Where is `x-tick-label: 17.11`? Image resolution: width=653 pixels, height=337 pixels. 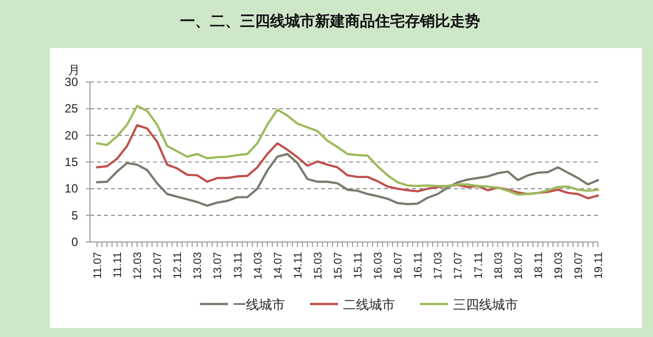 x-tick-label: 17.11 is located at coordinates (478, 265).